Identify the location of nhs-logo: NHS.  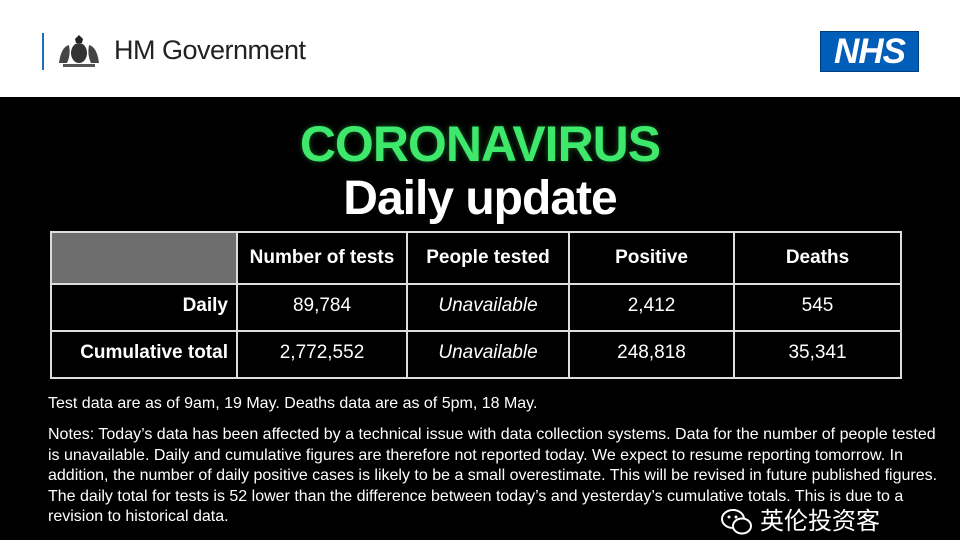
(869, 51).